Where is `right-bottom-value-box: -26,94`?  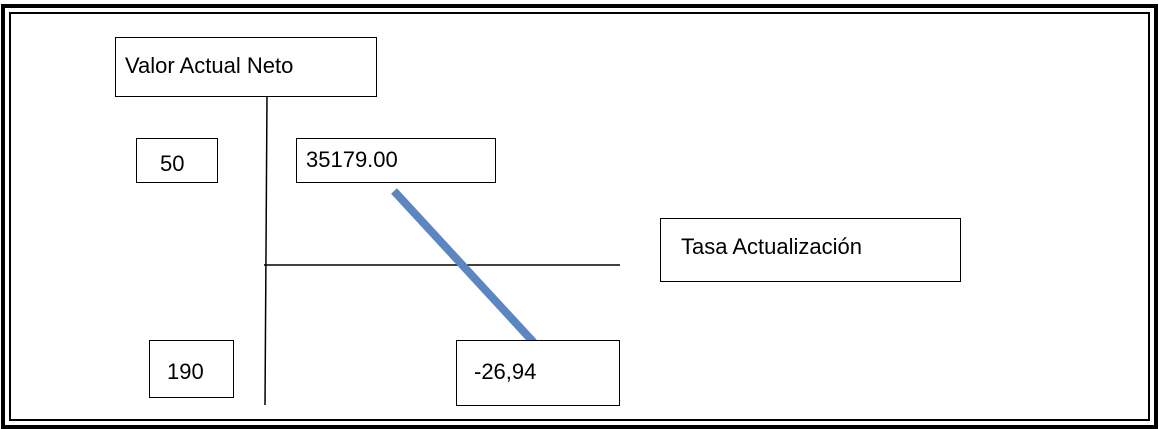
right-bottom-value-box: -26,94 is located at coordinates (538, 373).